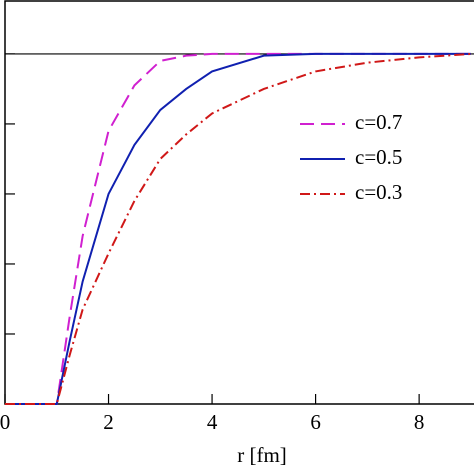 Image resolution: width=474 pixels, height=474 pixels. Describe the element at coordinates (212, 422) in the screenshot. I see `x-tick-label: 4` at that location.